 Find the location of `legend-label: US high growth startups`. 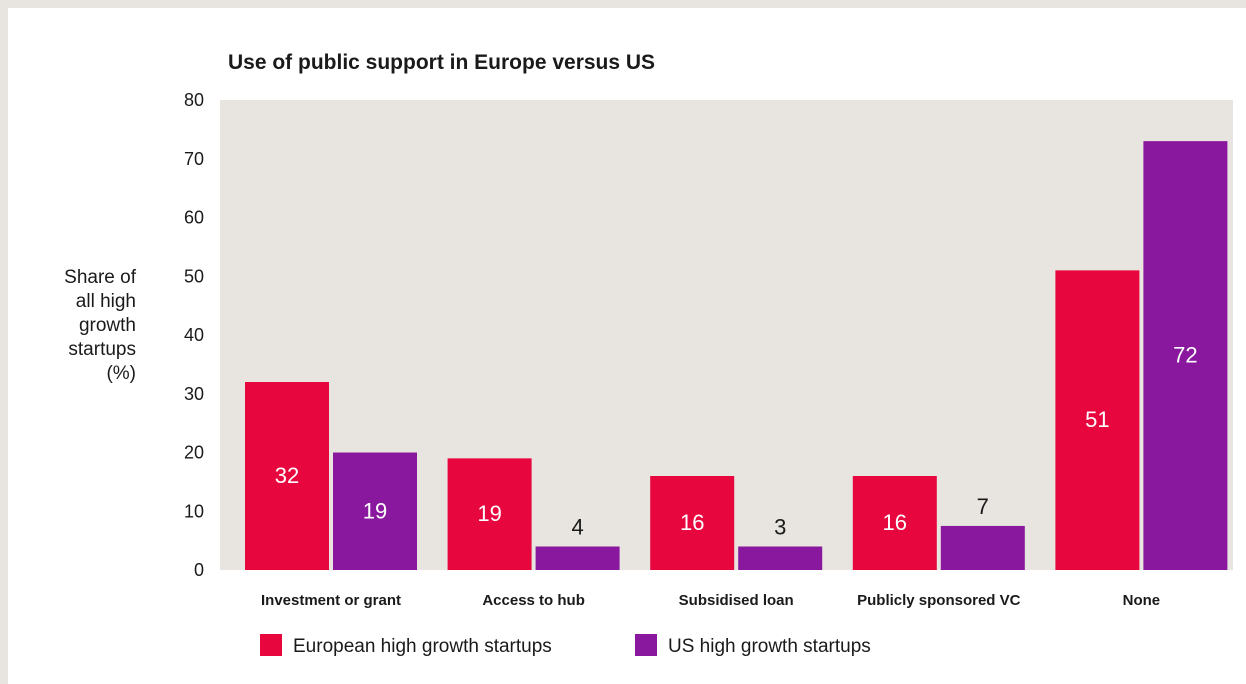

legend-label: US high growth startups is located at coordinates (769, 646).